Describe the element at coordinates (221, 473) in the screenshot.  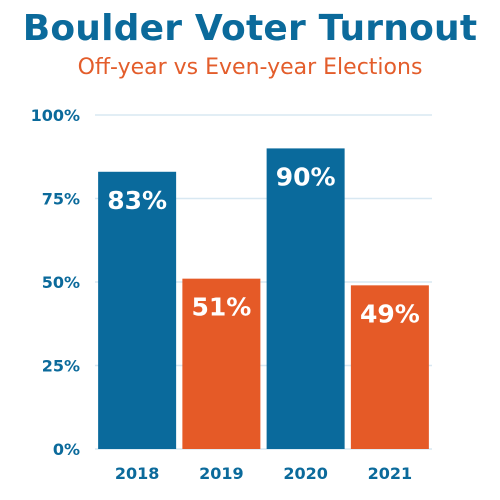
I see `x-tick-label: 2019` at that location.